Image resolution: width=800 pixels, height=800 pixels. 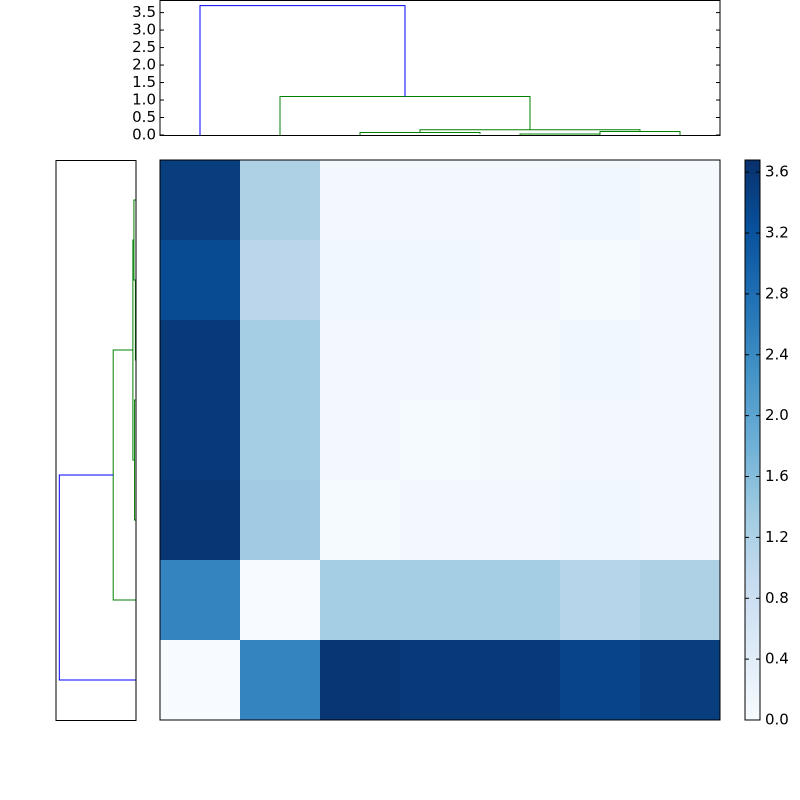 What do you see at coordinates (777, 659) in the screenshot?
I see `colorbar-tick-label: 0.4` at bounding box center [777, 659].